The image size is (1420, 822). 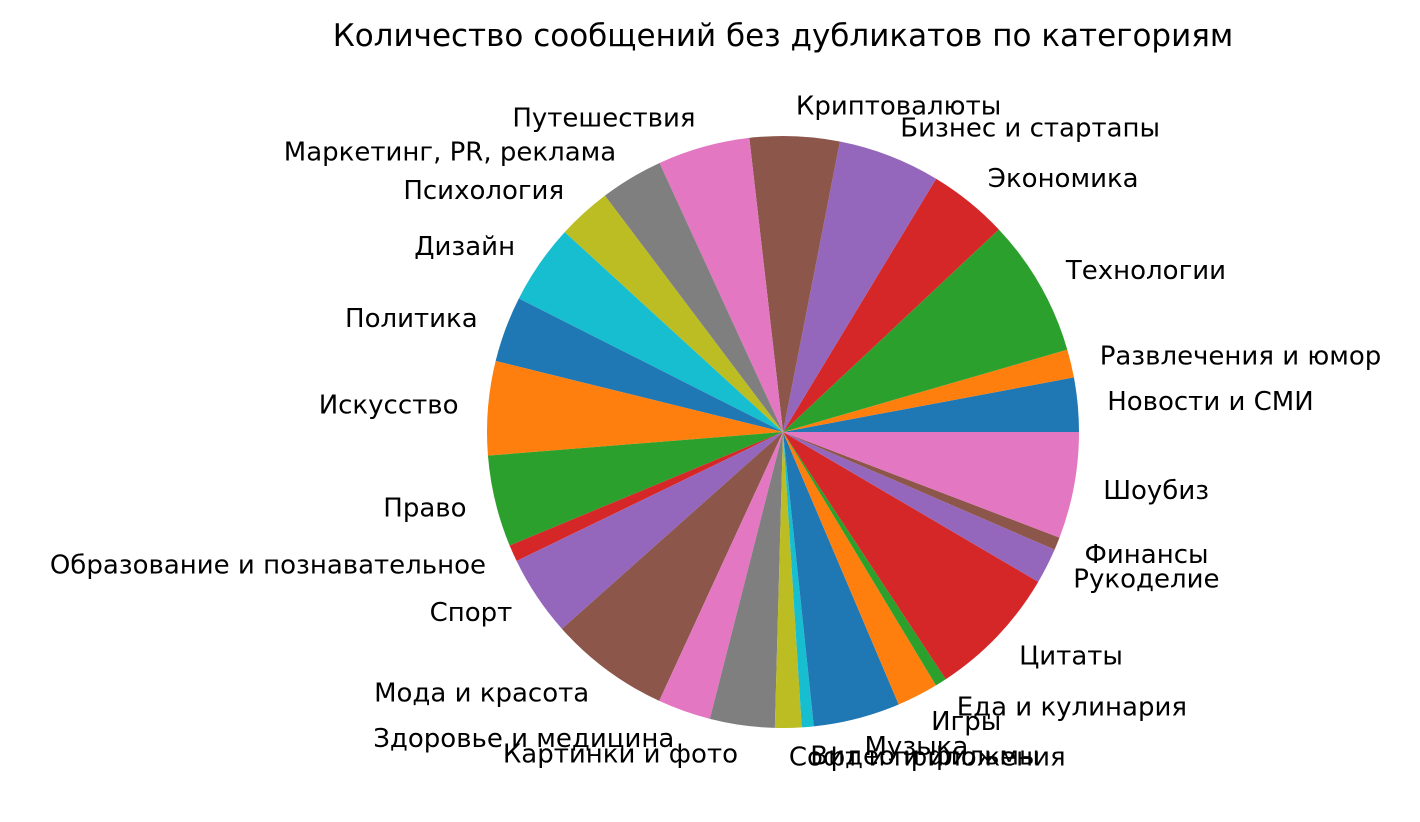 I want to click on slice-label-софт-и-приложения: Софт и приложения, so click(x=927, y=758).